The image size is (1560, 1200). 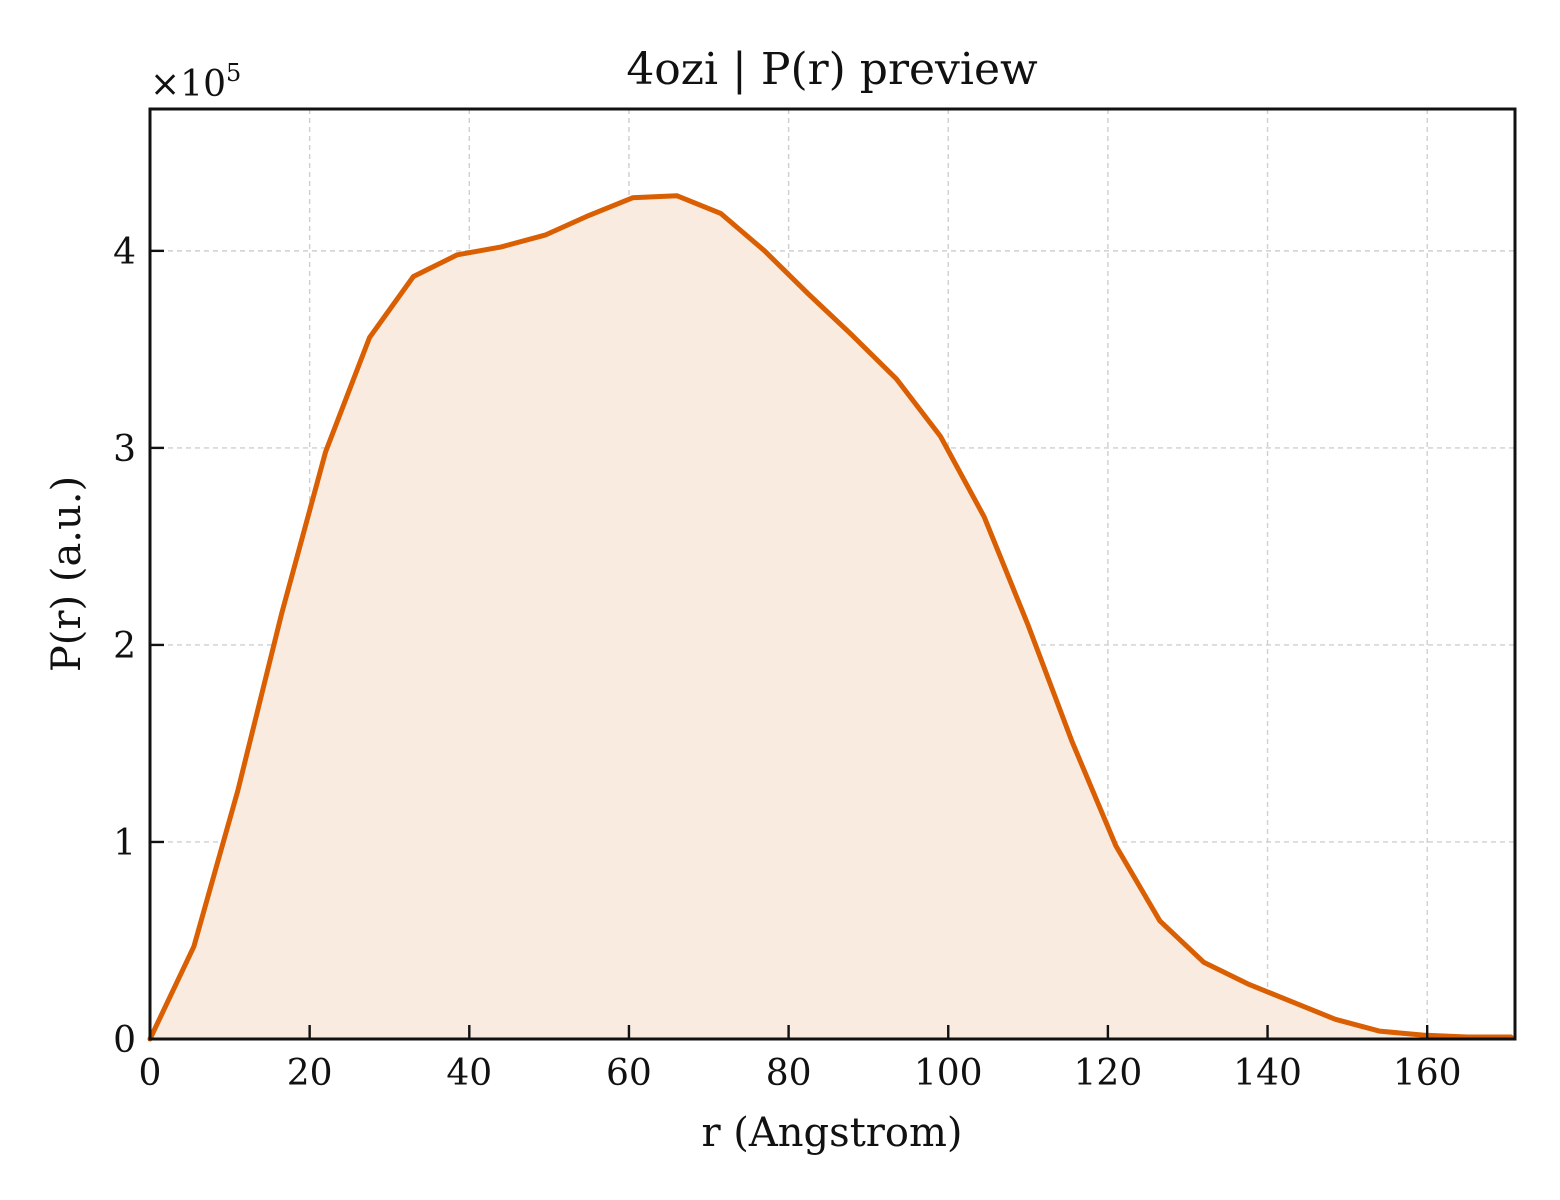 What do you see at coordinates (124, 843) in the screenshot?
I see `y-tick-label: 1` at bounding box center [124, 843].